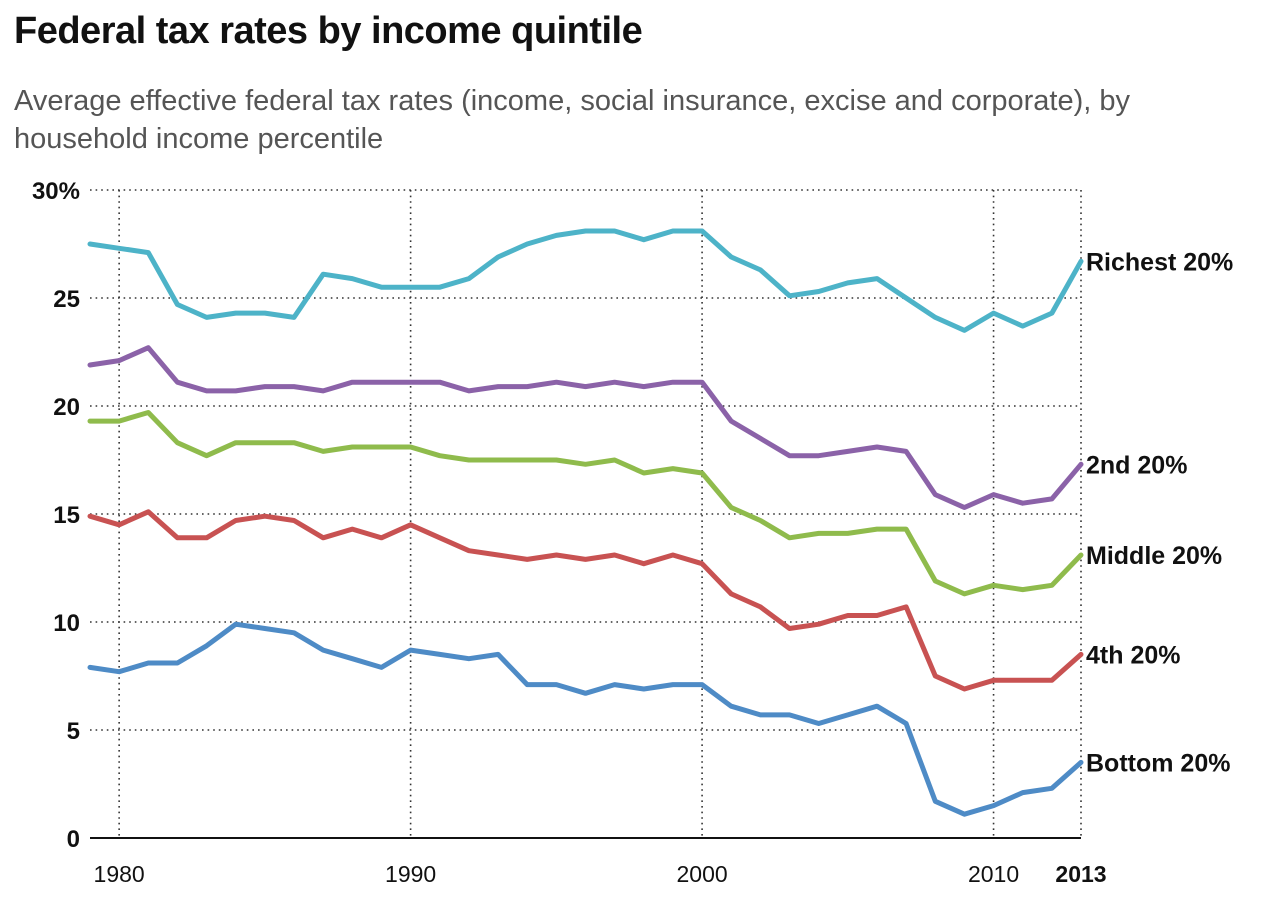 This screenshot has width=1273, height=903. I want to click on y-tick-label: 5, so click(73, 731).